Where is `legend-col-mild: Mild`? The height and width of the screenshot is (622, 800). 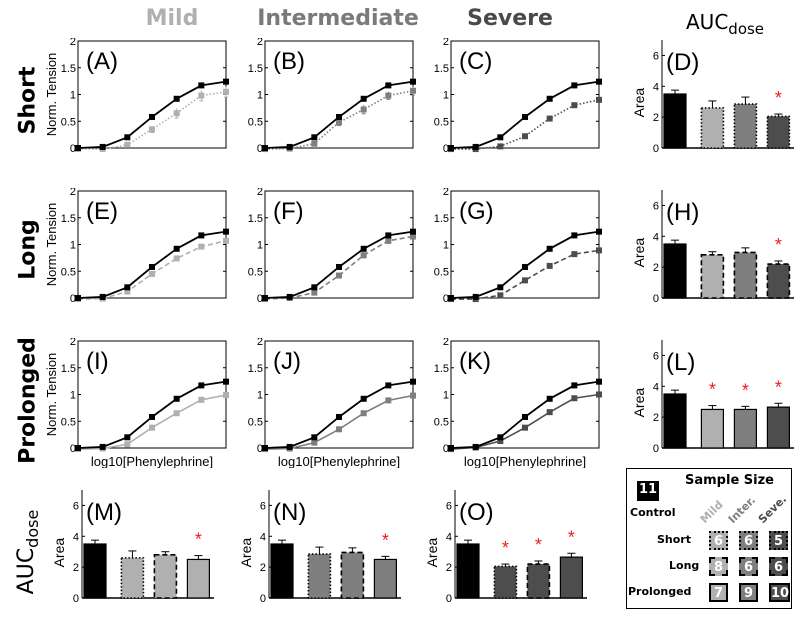
legend-col-mild: Mild is located at coordinates (711, 512).